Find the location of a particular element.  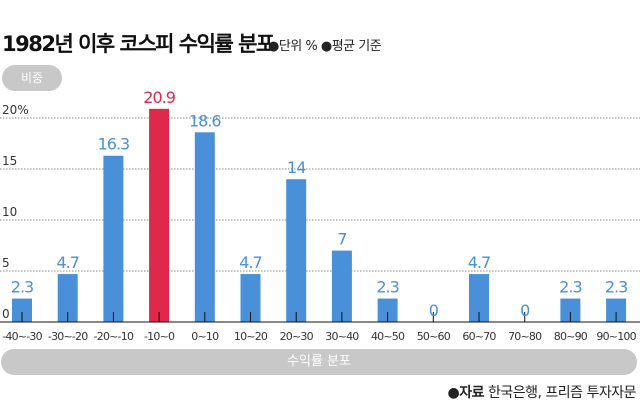

data-label: 14 is located at coordinates (296, 167).